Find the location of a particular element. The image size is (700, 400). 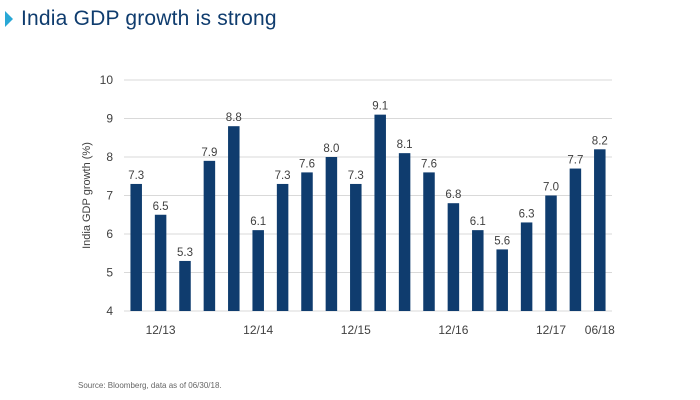

page-title-group: India GDP growth is strong is located at coordinates (141, 19).